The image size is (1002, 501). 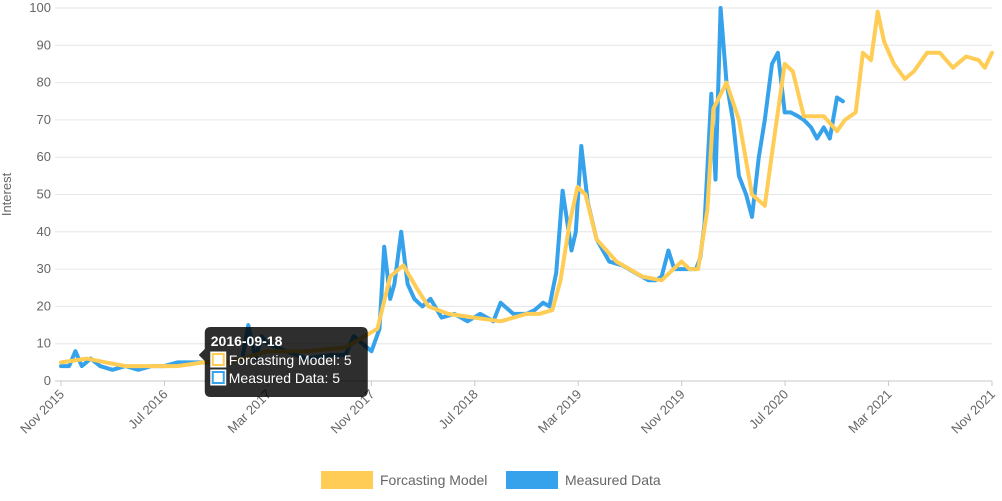 I want to click on legend-item-measured: Measured Data, so click(x=583, y=480).